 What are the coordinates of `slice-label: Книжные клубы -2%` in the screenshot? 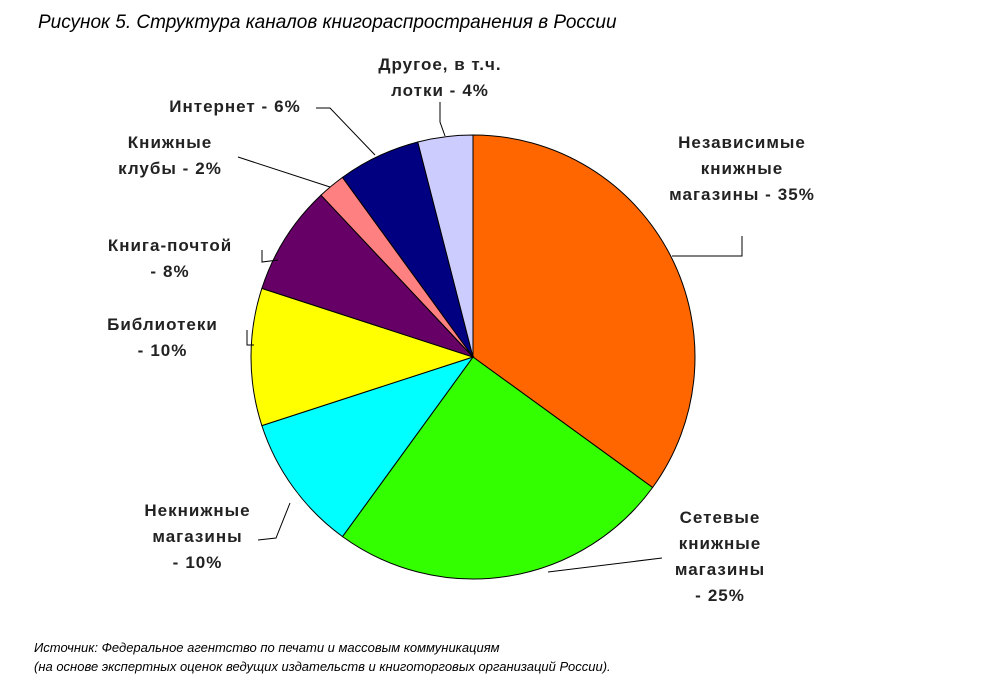 It's located at (170, 156).